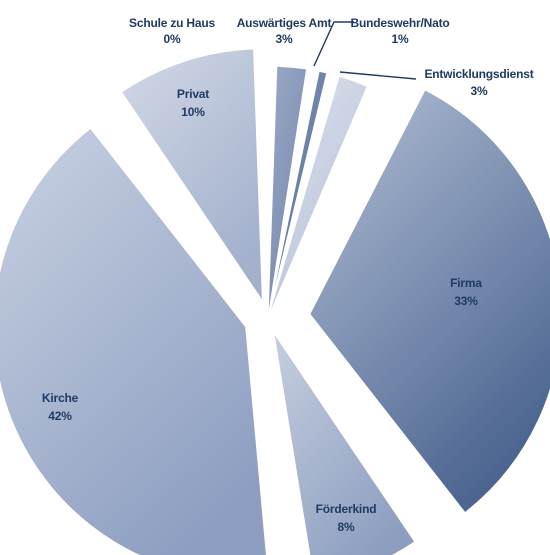 The width and height of the screenshot is (550, 555). What do you see at coordinates (399, 23) in the screenshot?
I see `slice-label-bundeswehr-nato: Bundeswehr/Nato` at bounding box center [399, 23].